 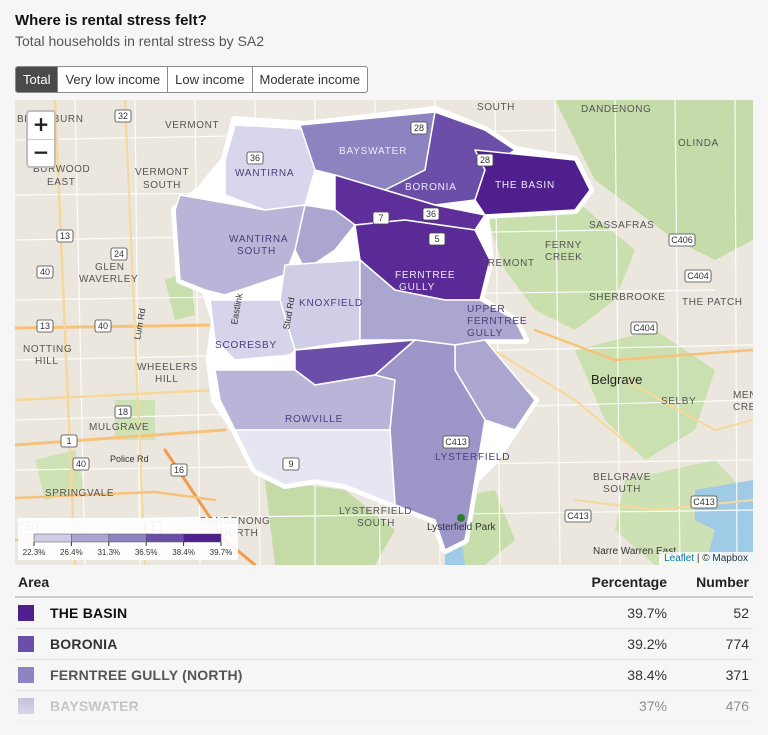 I want to click on road-shield: 16, so click(x=179, y=470).